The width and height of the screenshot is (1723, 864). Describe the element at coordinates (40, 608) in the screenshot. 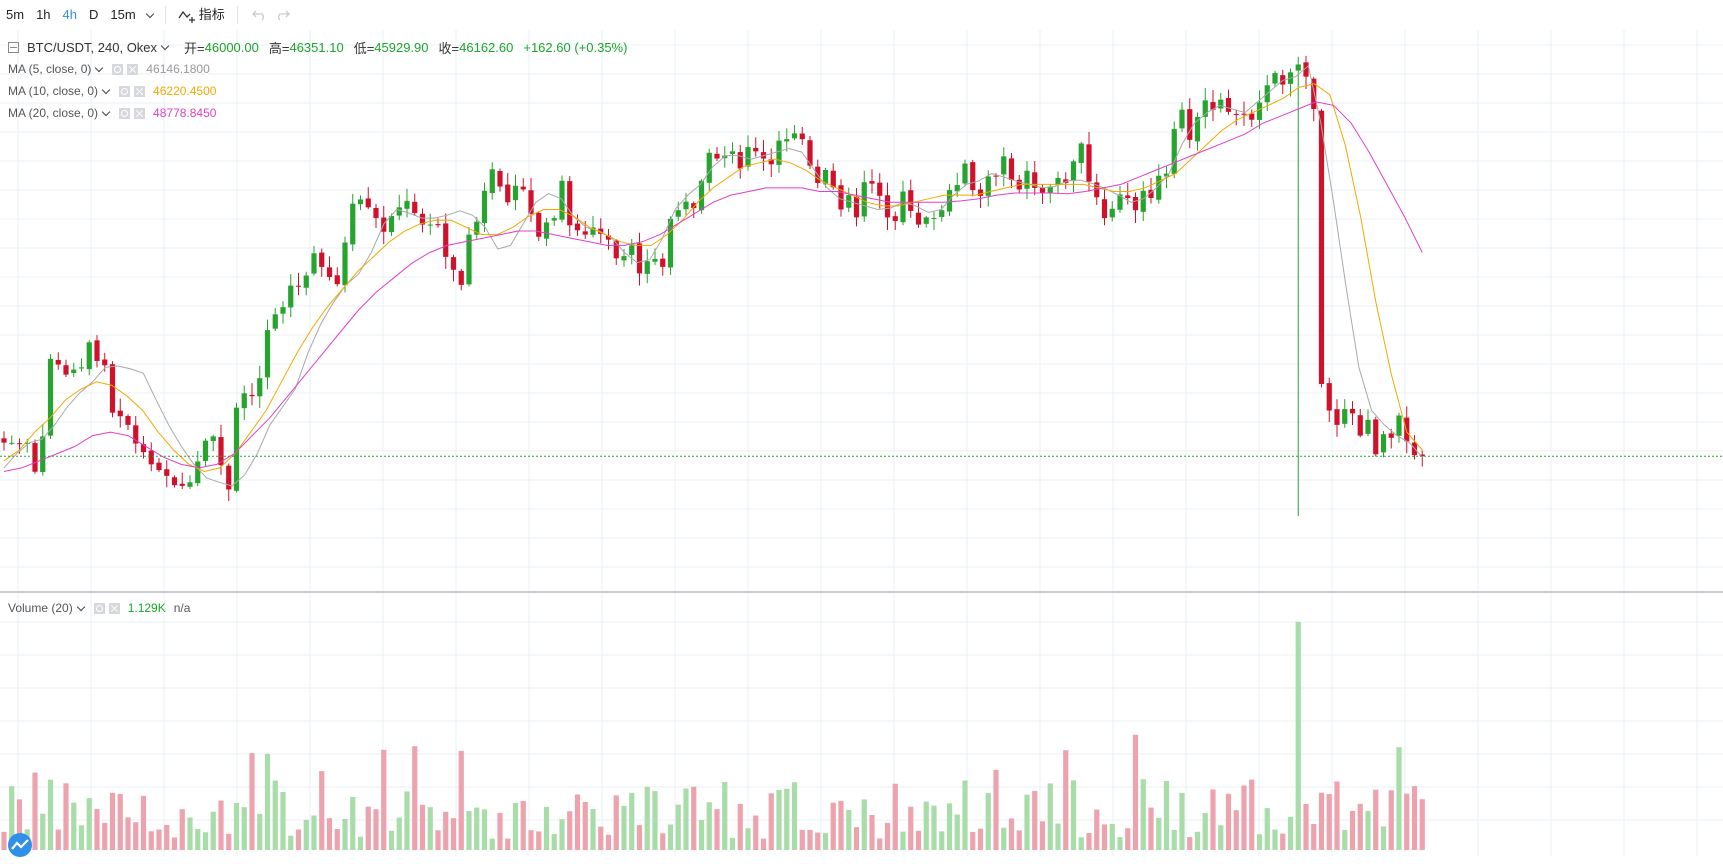

I see `volume-label: Volume (20)` at that location.